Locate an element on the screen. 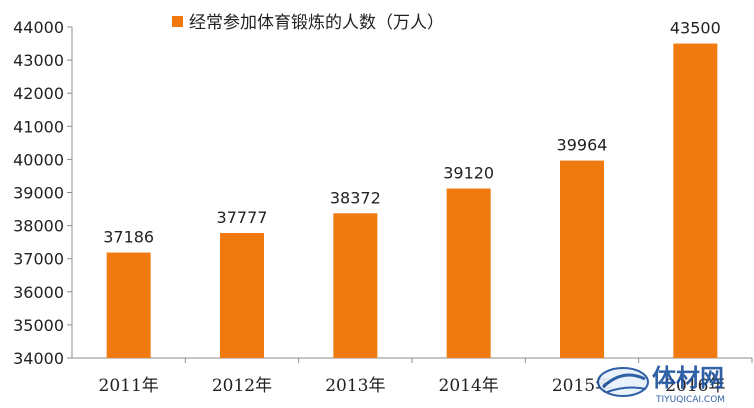 The image size is (754, 408). y-tick-label: 35000 is located at coordinates (38, 325).